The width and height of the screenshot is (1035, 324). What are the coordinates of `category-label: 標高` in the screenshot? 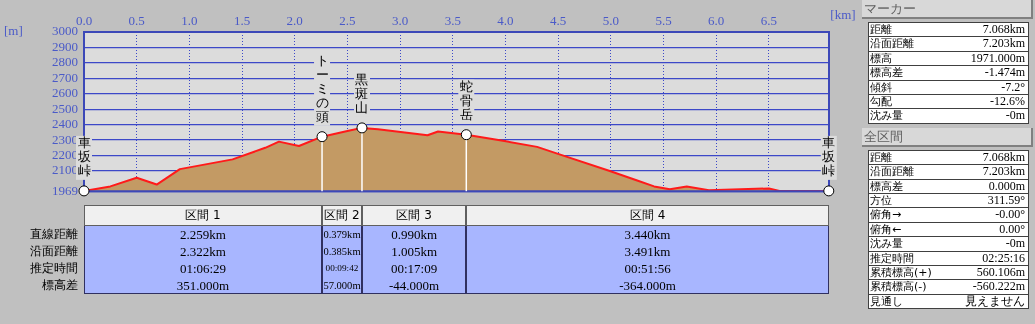 It's located at (881, 58).